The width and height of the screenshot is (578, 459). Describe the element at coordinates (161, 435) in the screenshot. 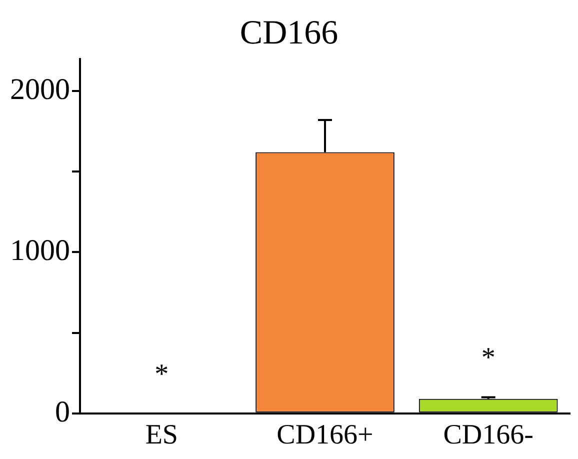

I see `x-tick-label: ES` at that location.